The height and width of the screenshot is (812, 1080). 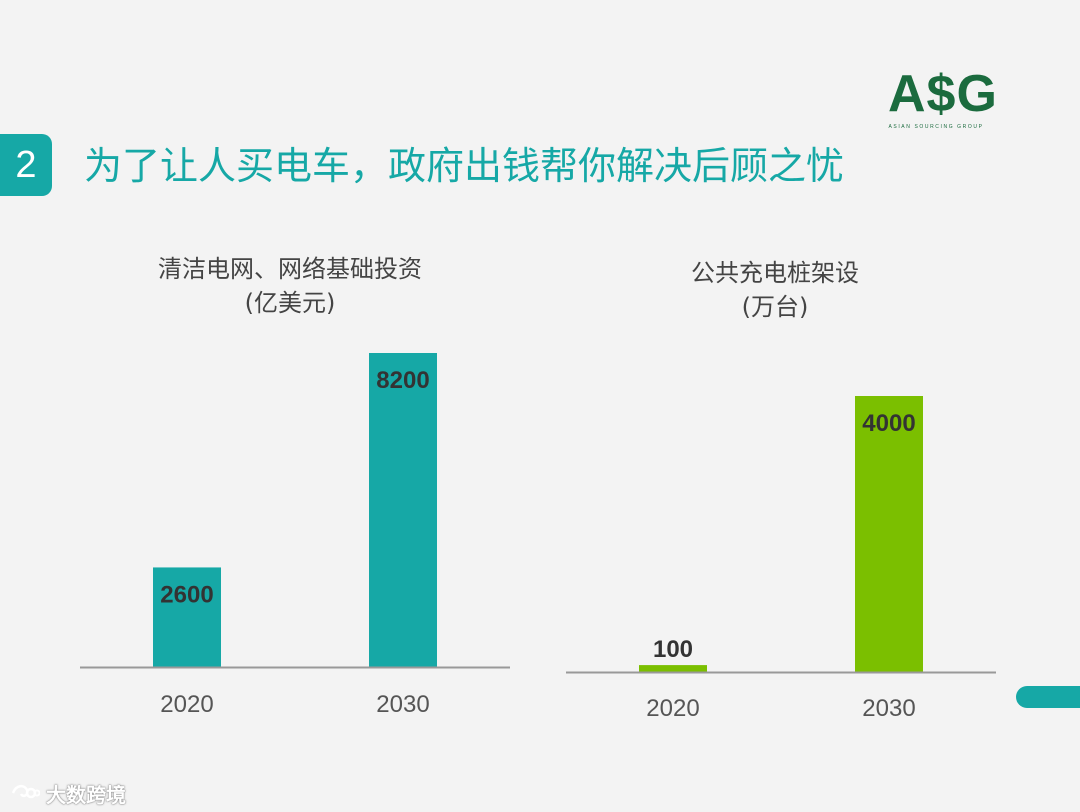 What do you see at coordinates (888, 423) in the screenshot?
I see `chart-2-data-label-2030: 4000` at bounding box center [888, 423].